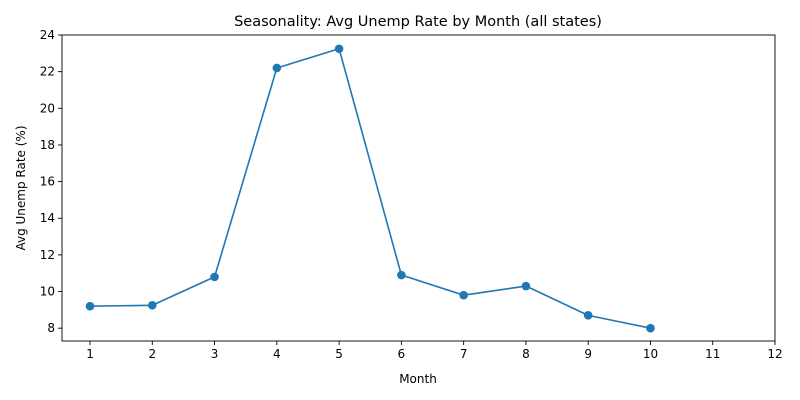 The width and height of the screenshot is (800, 400). Describe the element at coordinates (47, 35) in the screenshot. I see `y-tick-label: 24` at that location.